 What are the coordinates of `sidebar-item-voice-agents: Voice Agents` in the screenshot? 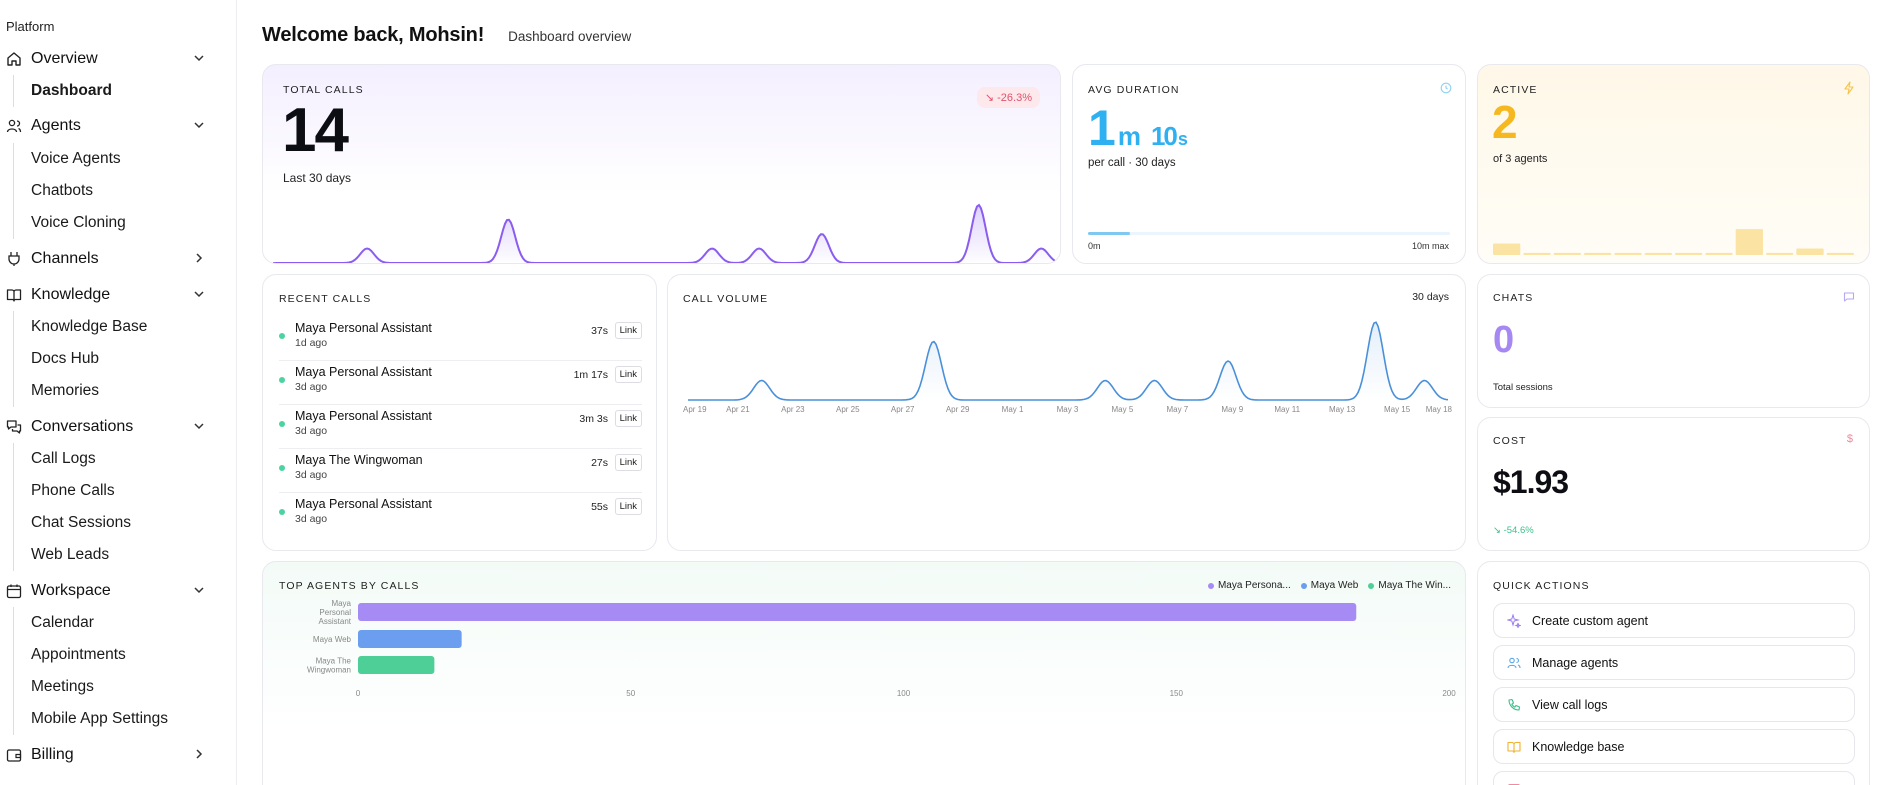 It's located at (76, 158).